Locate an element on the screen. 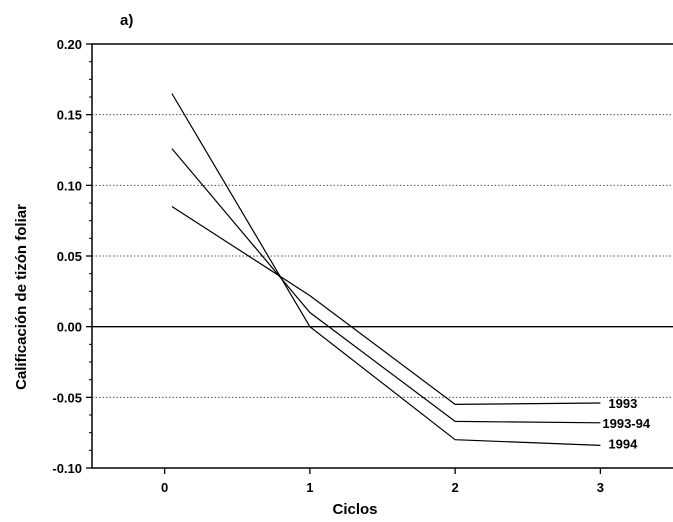 This screenshot has height=522, width=673. y-tick-label: 0.15 is located at coordinates (69, 115).